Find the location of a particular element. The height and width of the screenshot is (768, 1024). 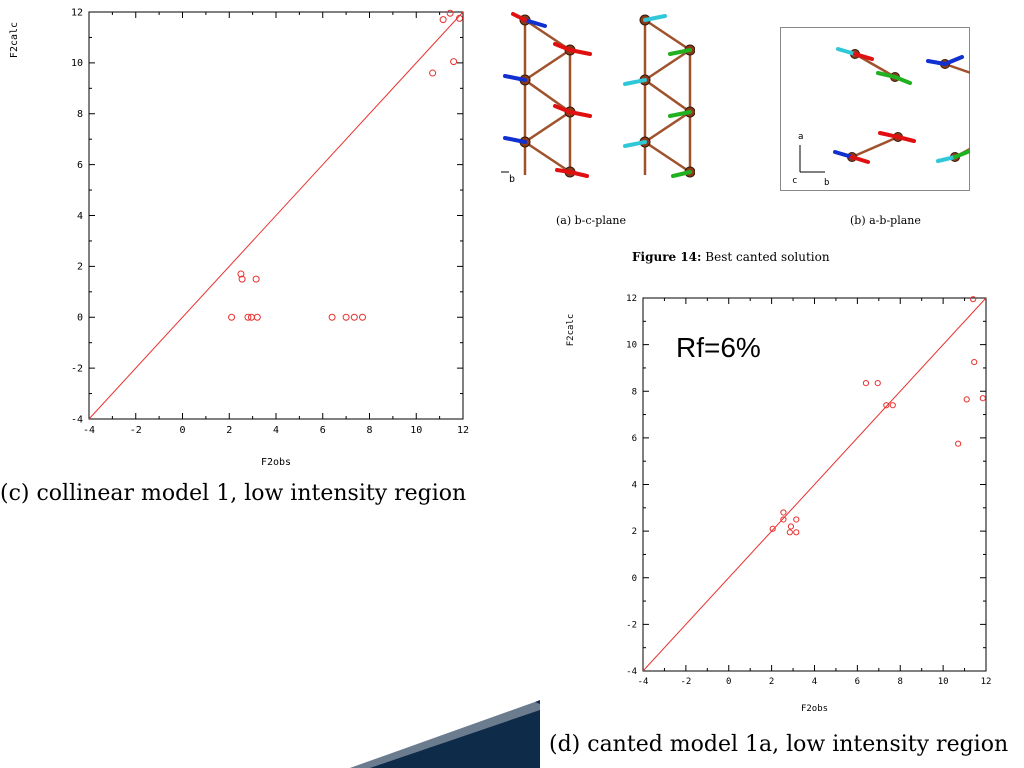

slide-decoration is located at coordinates (445, 734).